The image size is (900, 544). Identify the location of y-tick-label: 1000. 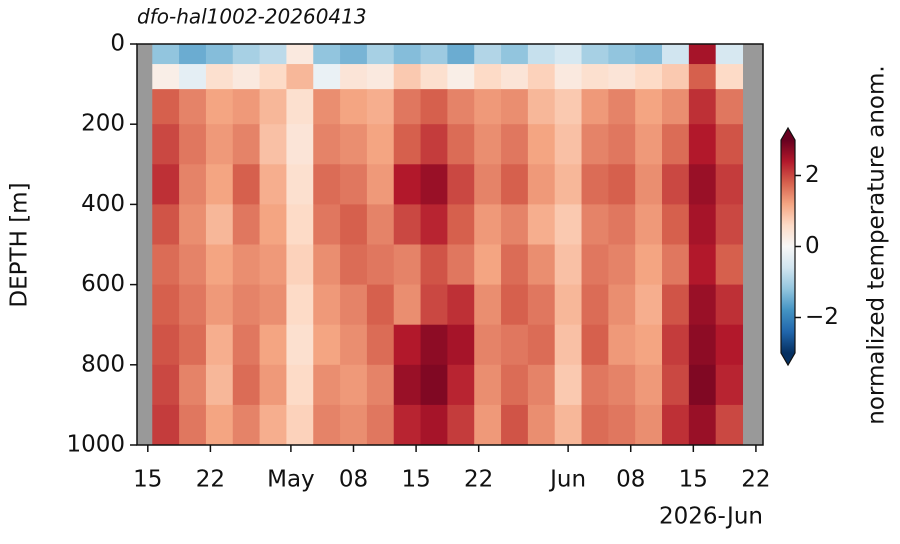
(95, 445).